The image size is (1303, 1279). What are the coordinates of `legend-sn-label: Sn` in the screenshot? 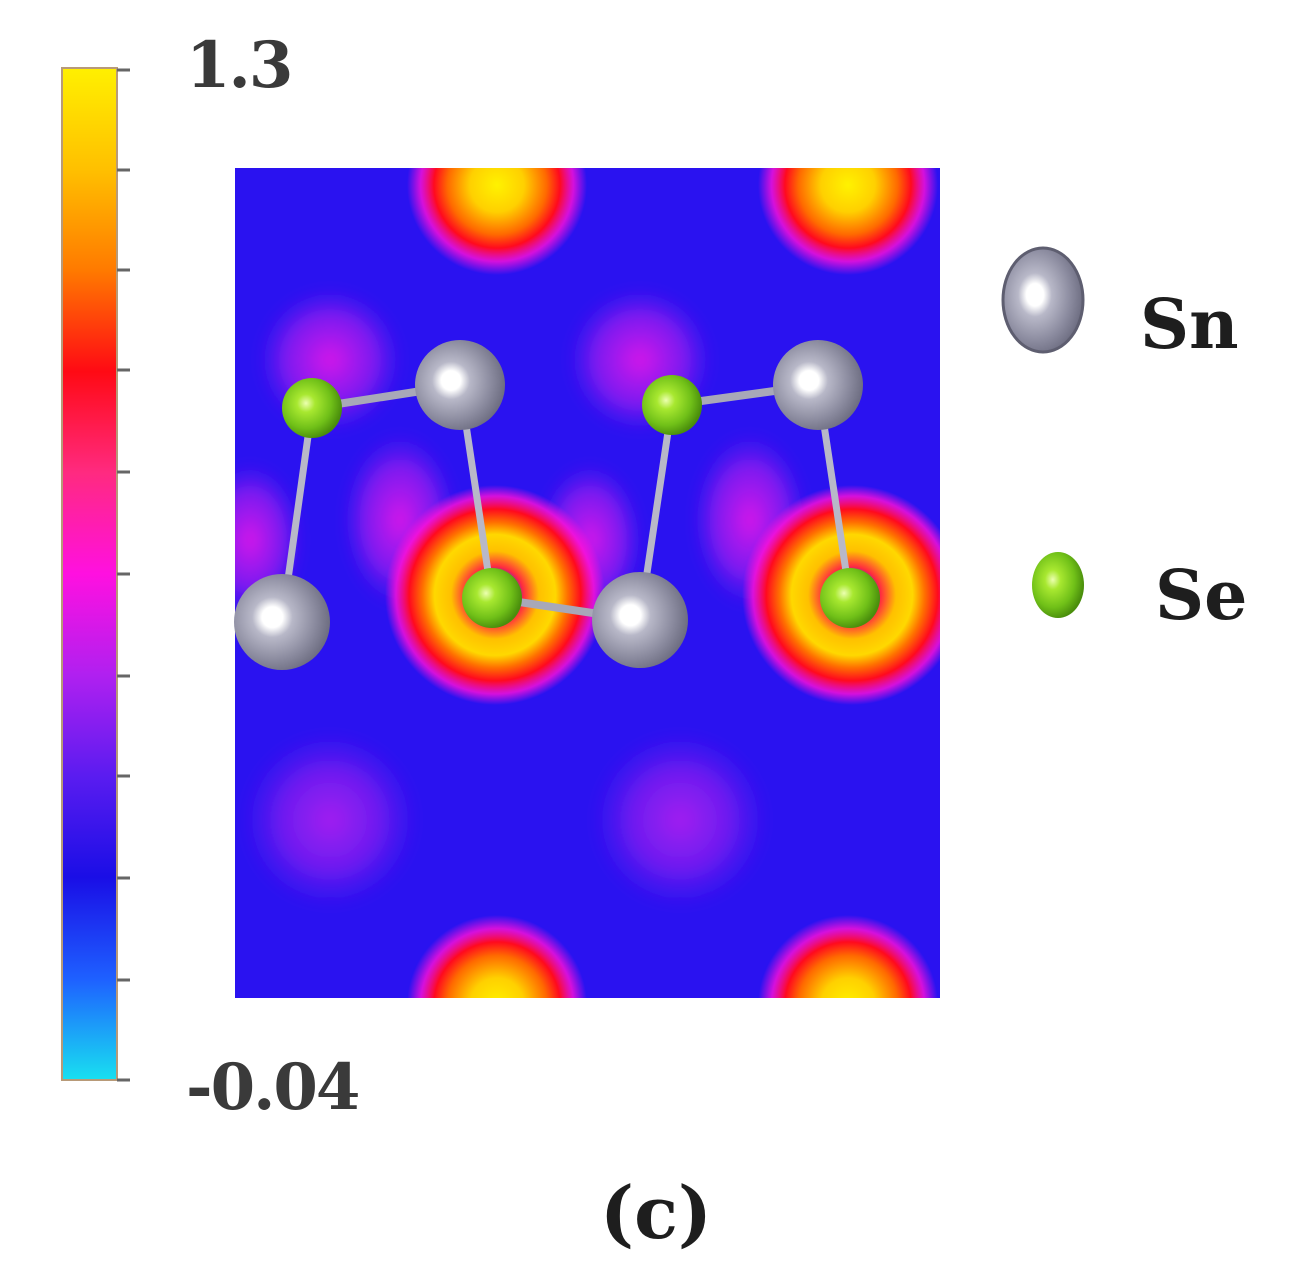 It's located at (1189, 325).